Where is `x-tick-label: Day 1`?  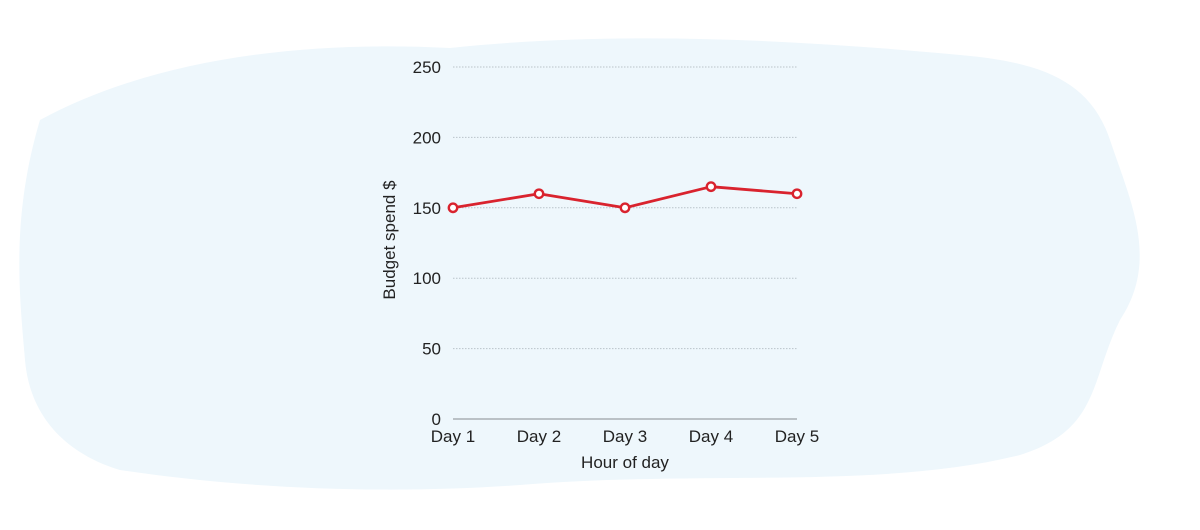 x-tick-label: Day 1 is located at coordinates (453, 436).